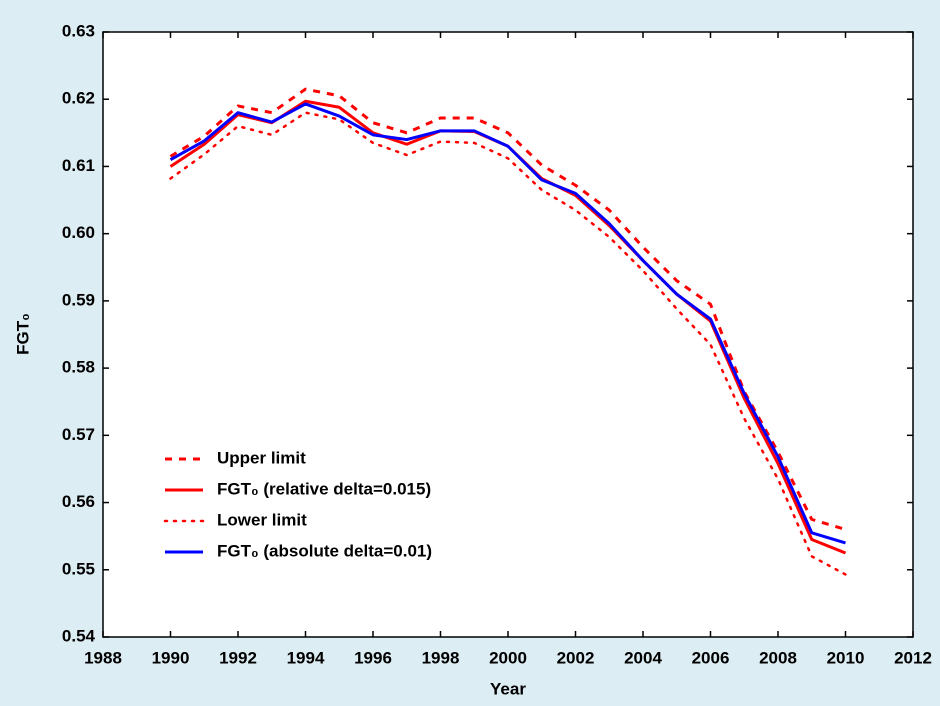  What do you see at coordinates (508, 688) in the screenshot?
I see `x-axis-label: Year` at bounding box center [508, 688].